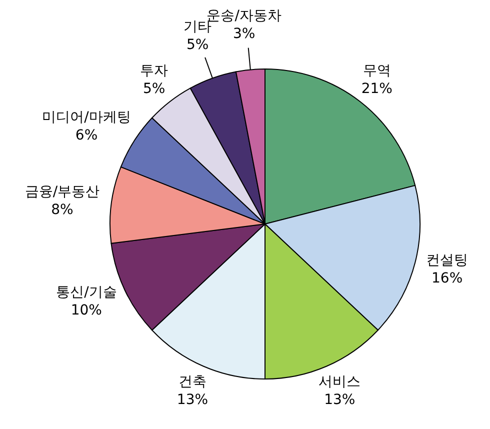 The width and height of the screenshot is (490, 429). I want to click on slice-label: 건축, so click(192, 382).